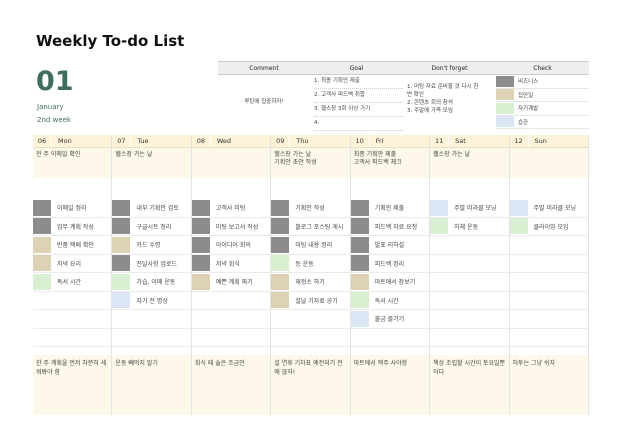 The image size is (622, 446). What do you see at coordinates (390, 227) in the screenshot?
I see `task-row: 피드백 자료 요청` at bounding box center [390, 227].